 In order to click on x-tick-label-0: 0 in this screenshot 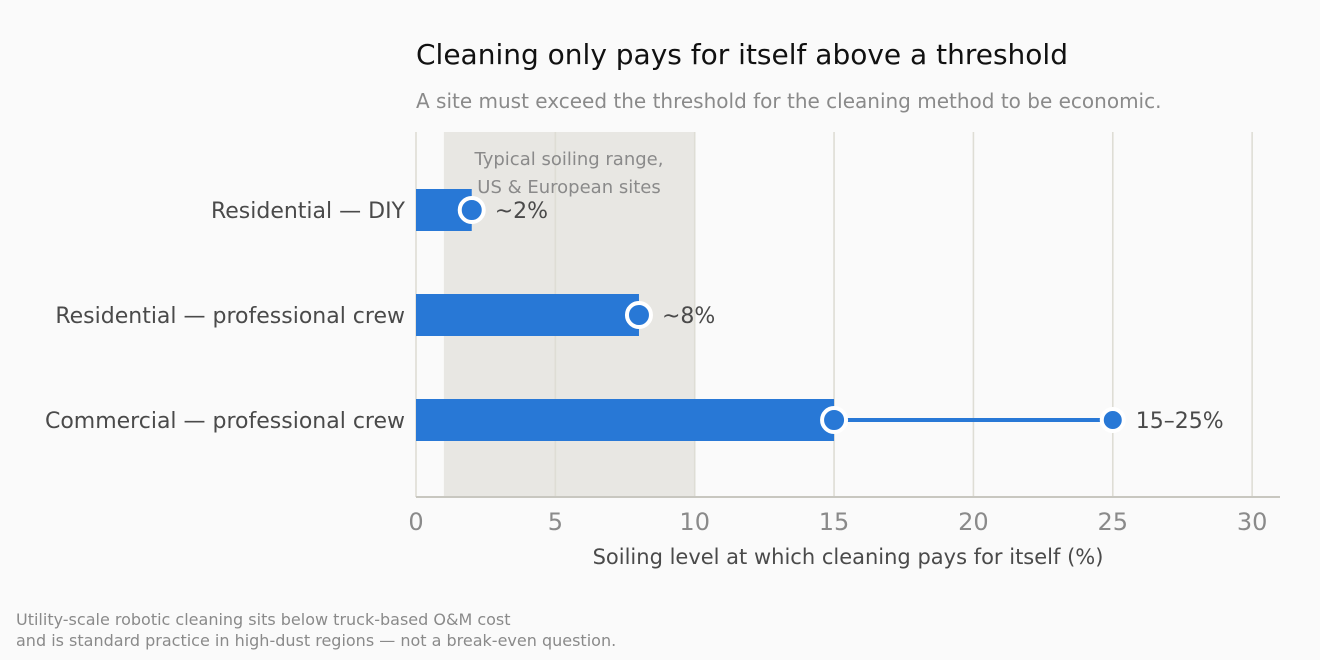, I will do `click(415, 522)`.